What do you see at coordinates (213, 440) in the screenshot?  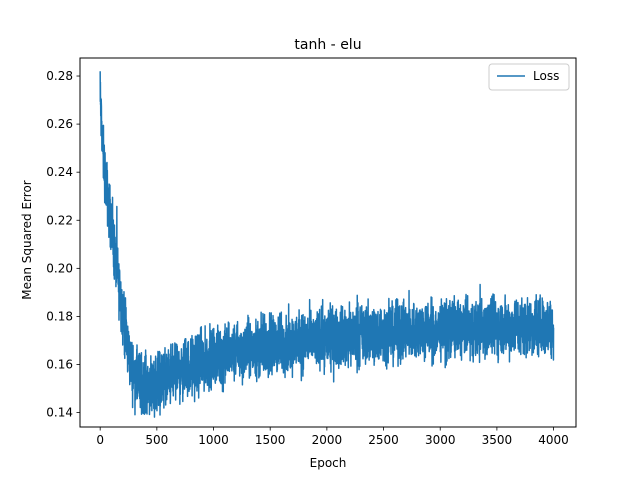 I see `x-tick-label: 1000` at bounding box center [213, 440].